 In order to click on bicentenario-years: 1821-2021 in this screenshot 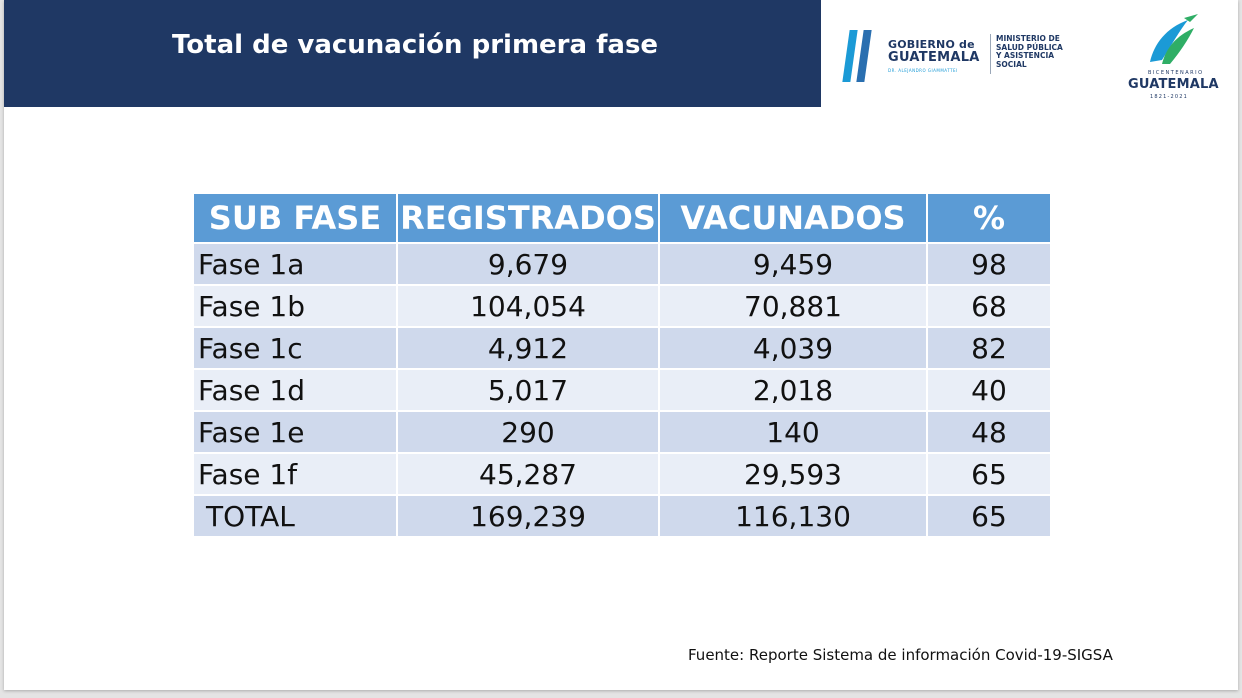, I will do `click(1169, 97)`.